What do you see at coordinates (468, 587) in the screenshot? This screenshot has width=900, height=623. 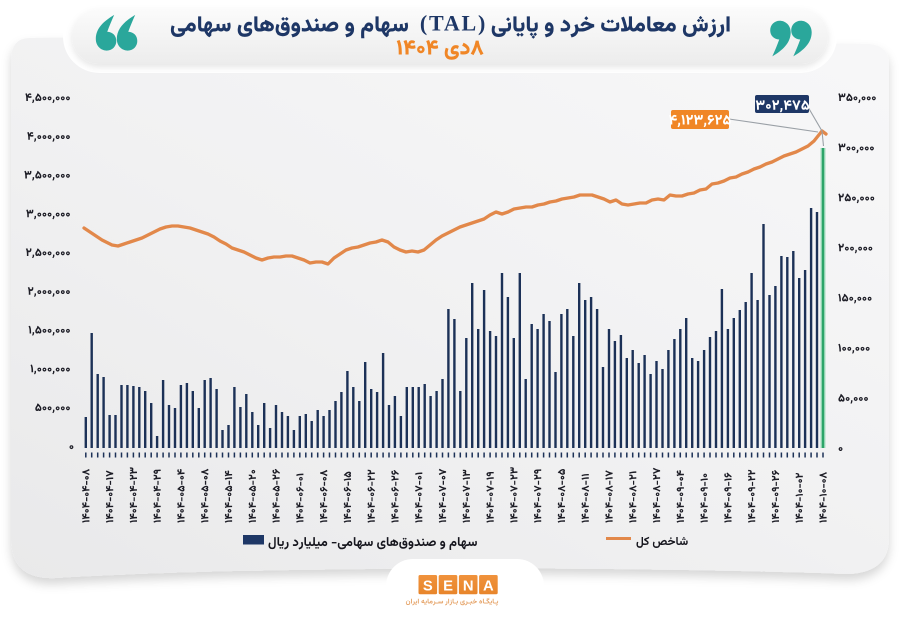 I see `svg-text: N` at bounding box center [468, 587].